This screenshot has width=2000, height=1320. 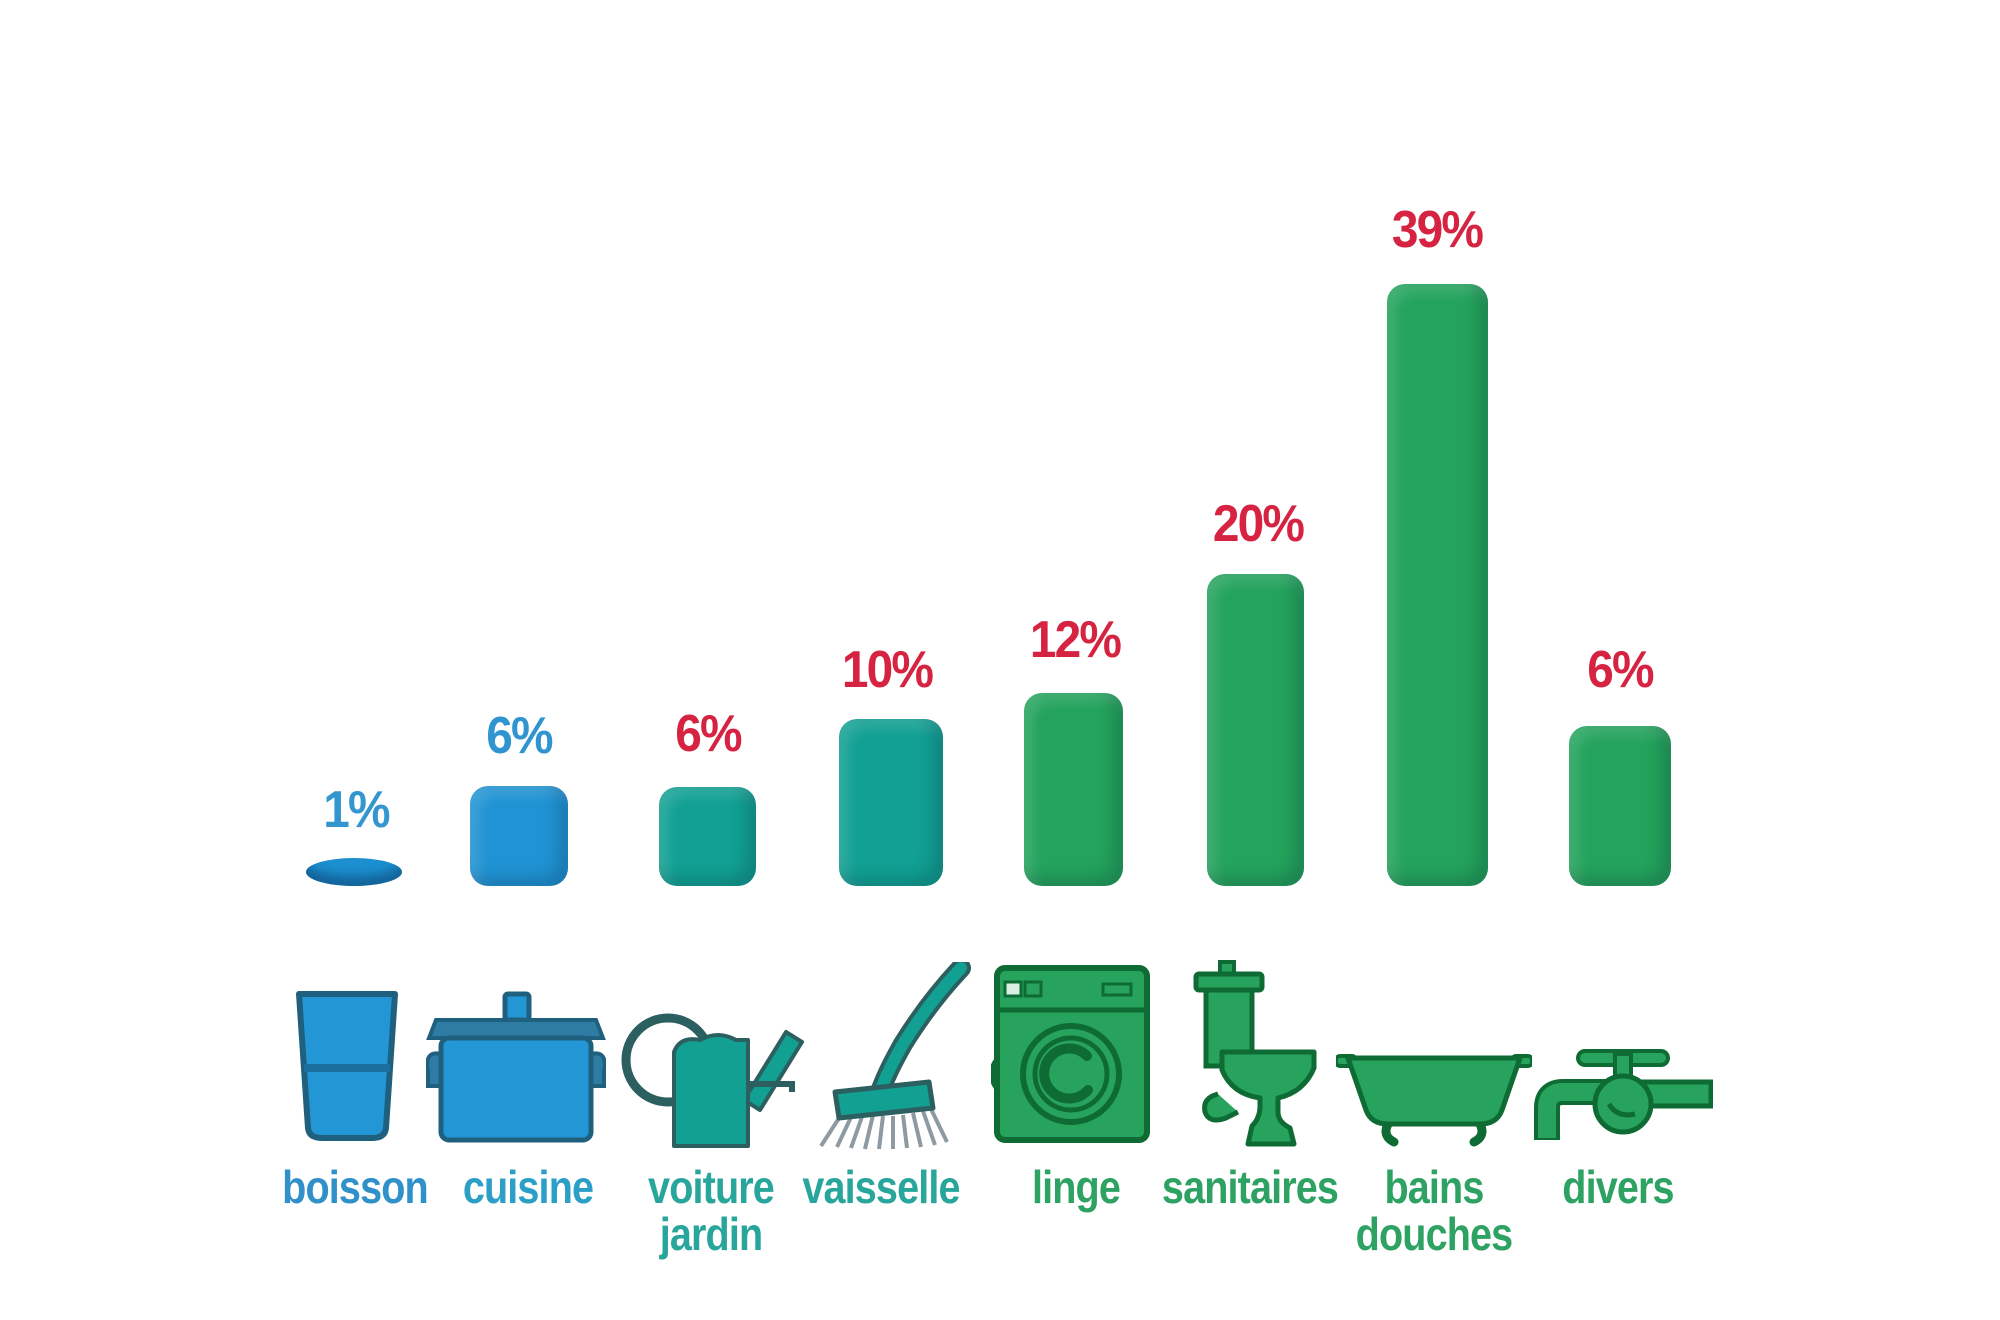 What do you see at coordinates (1070, 1054) in the screenshot?
I see `washing-machine-icon` at bounding box center [1070, 1054].